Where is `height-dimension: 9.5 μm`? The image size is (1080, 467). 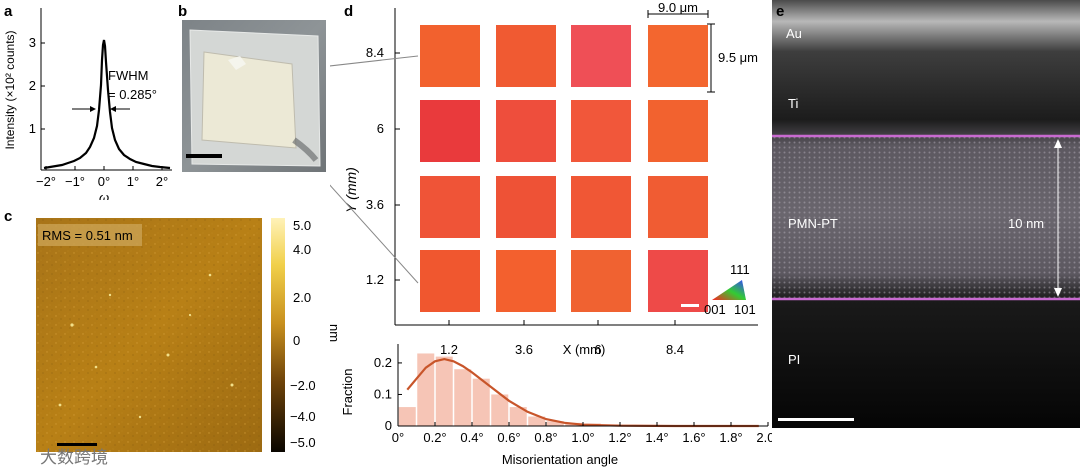 height-dimension: 9.5 μm is located at coordinates (738, 57).